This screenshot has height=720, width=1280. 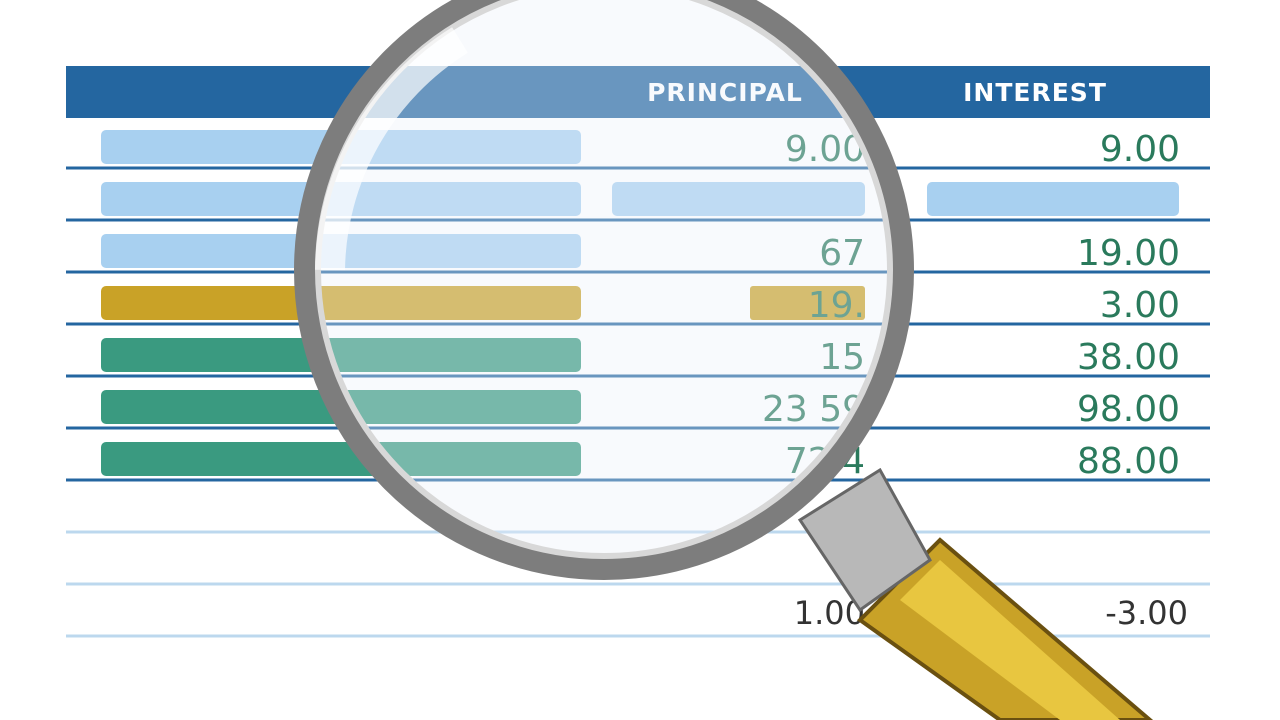 What do you see at coordinates (1128, 253) in the screenshot?
I see `interest-value: 19.00` at bounding box center [1128, 253].